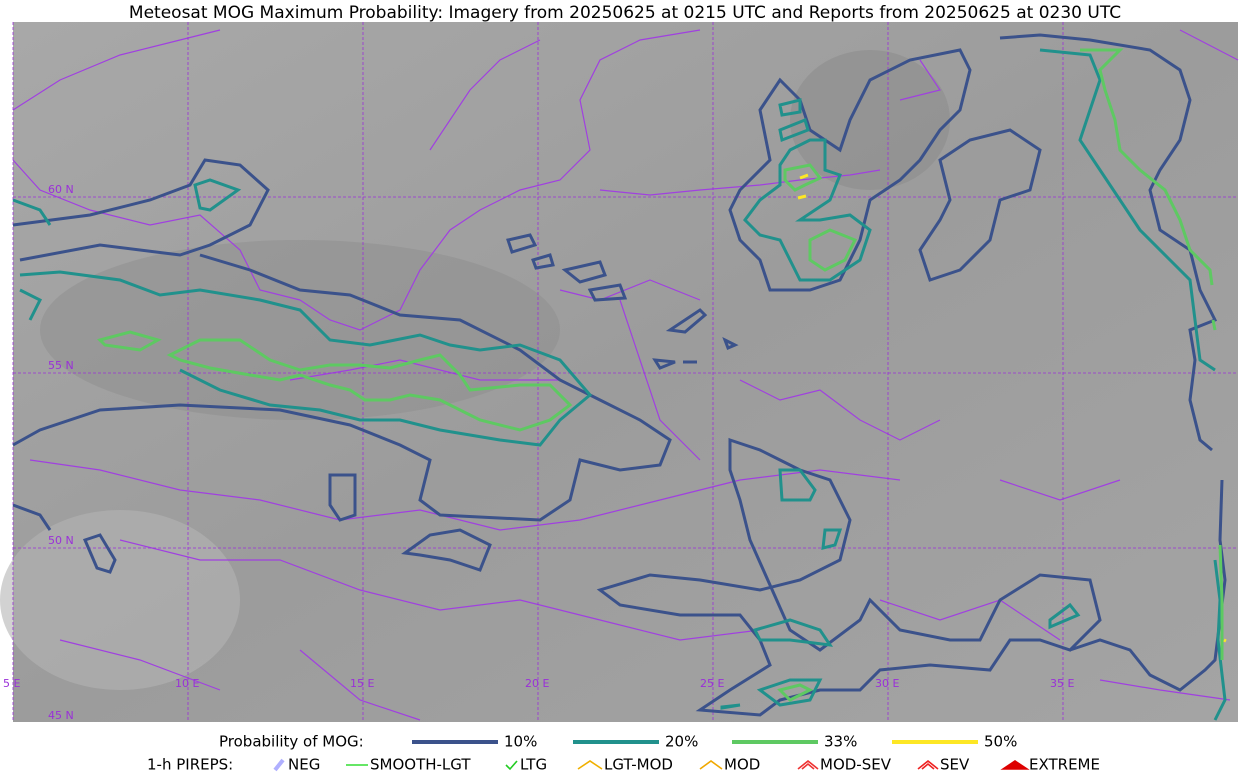 The image size is (1250, 782). I want to click on legend-item: 33%, so click(840, 742).